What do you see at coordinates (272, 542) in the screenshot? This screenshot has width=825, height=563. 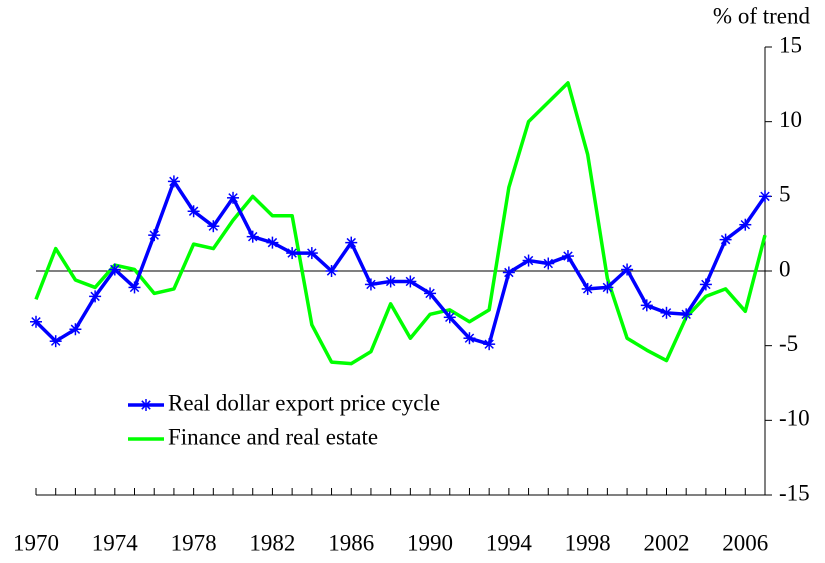 I see `x-tick-label: 1982` at bounding box center [272, 542].